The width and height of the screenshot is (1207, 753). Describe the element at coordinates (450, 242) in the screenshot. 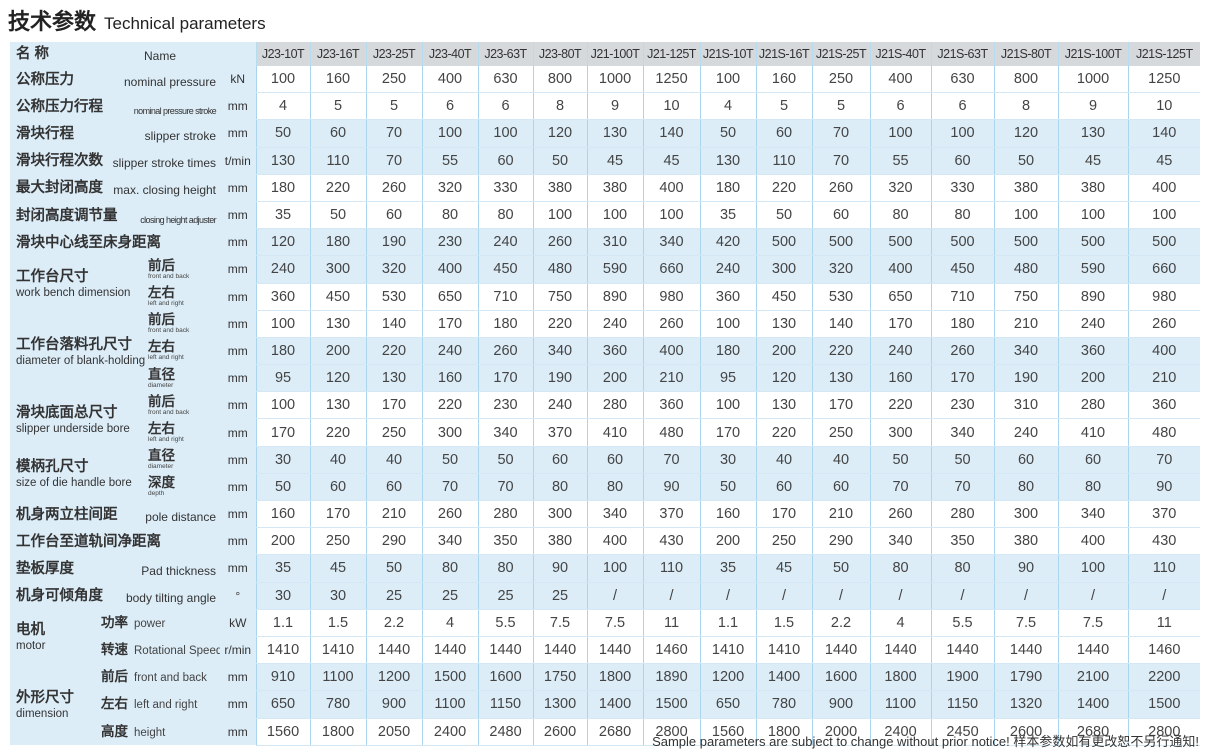

I see `value-cell: 230` at that location.